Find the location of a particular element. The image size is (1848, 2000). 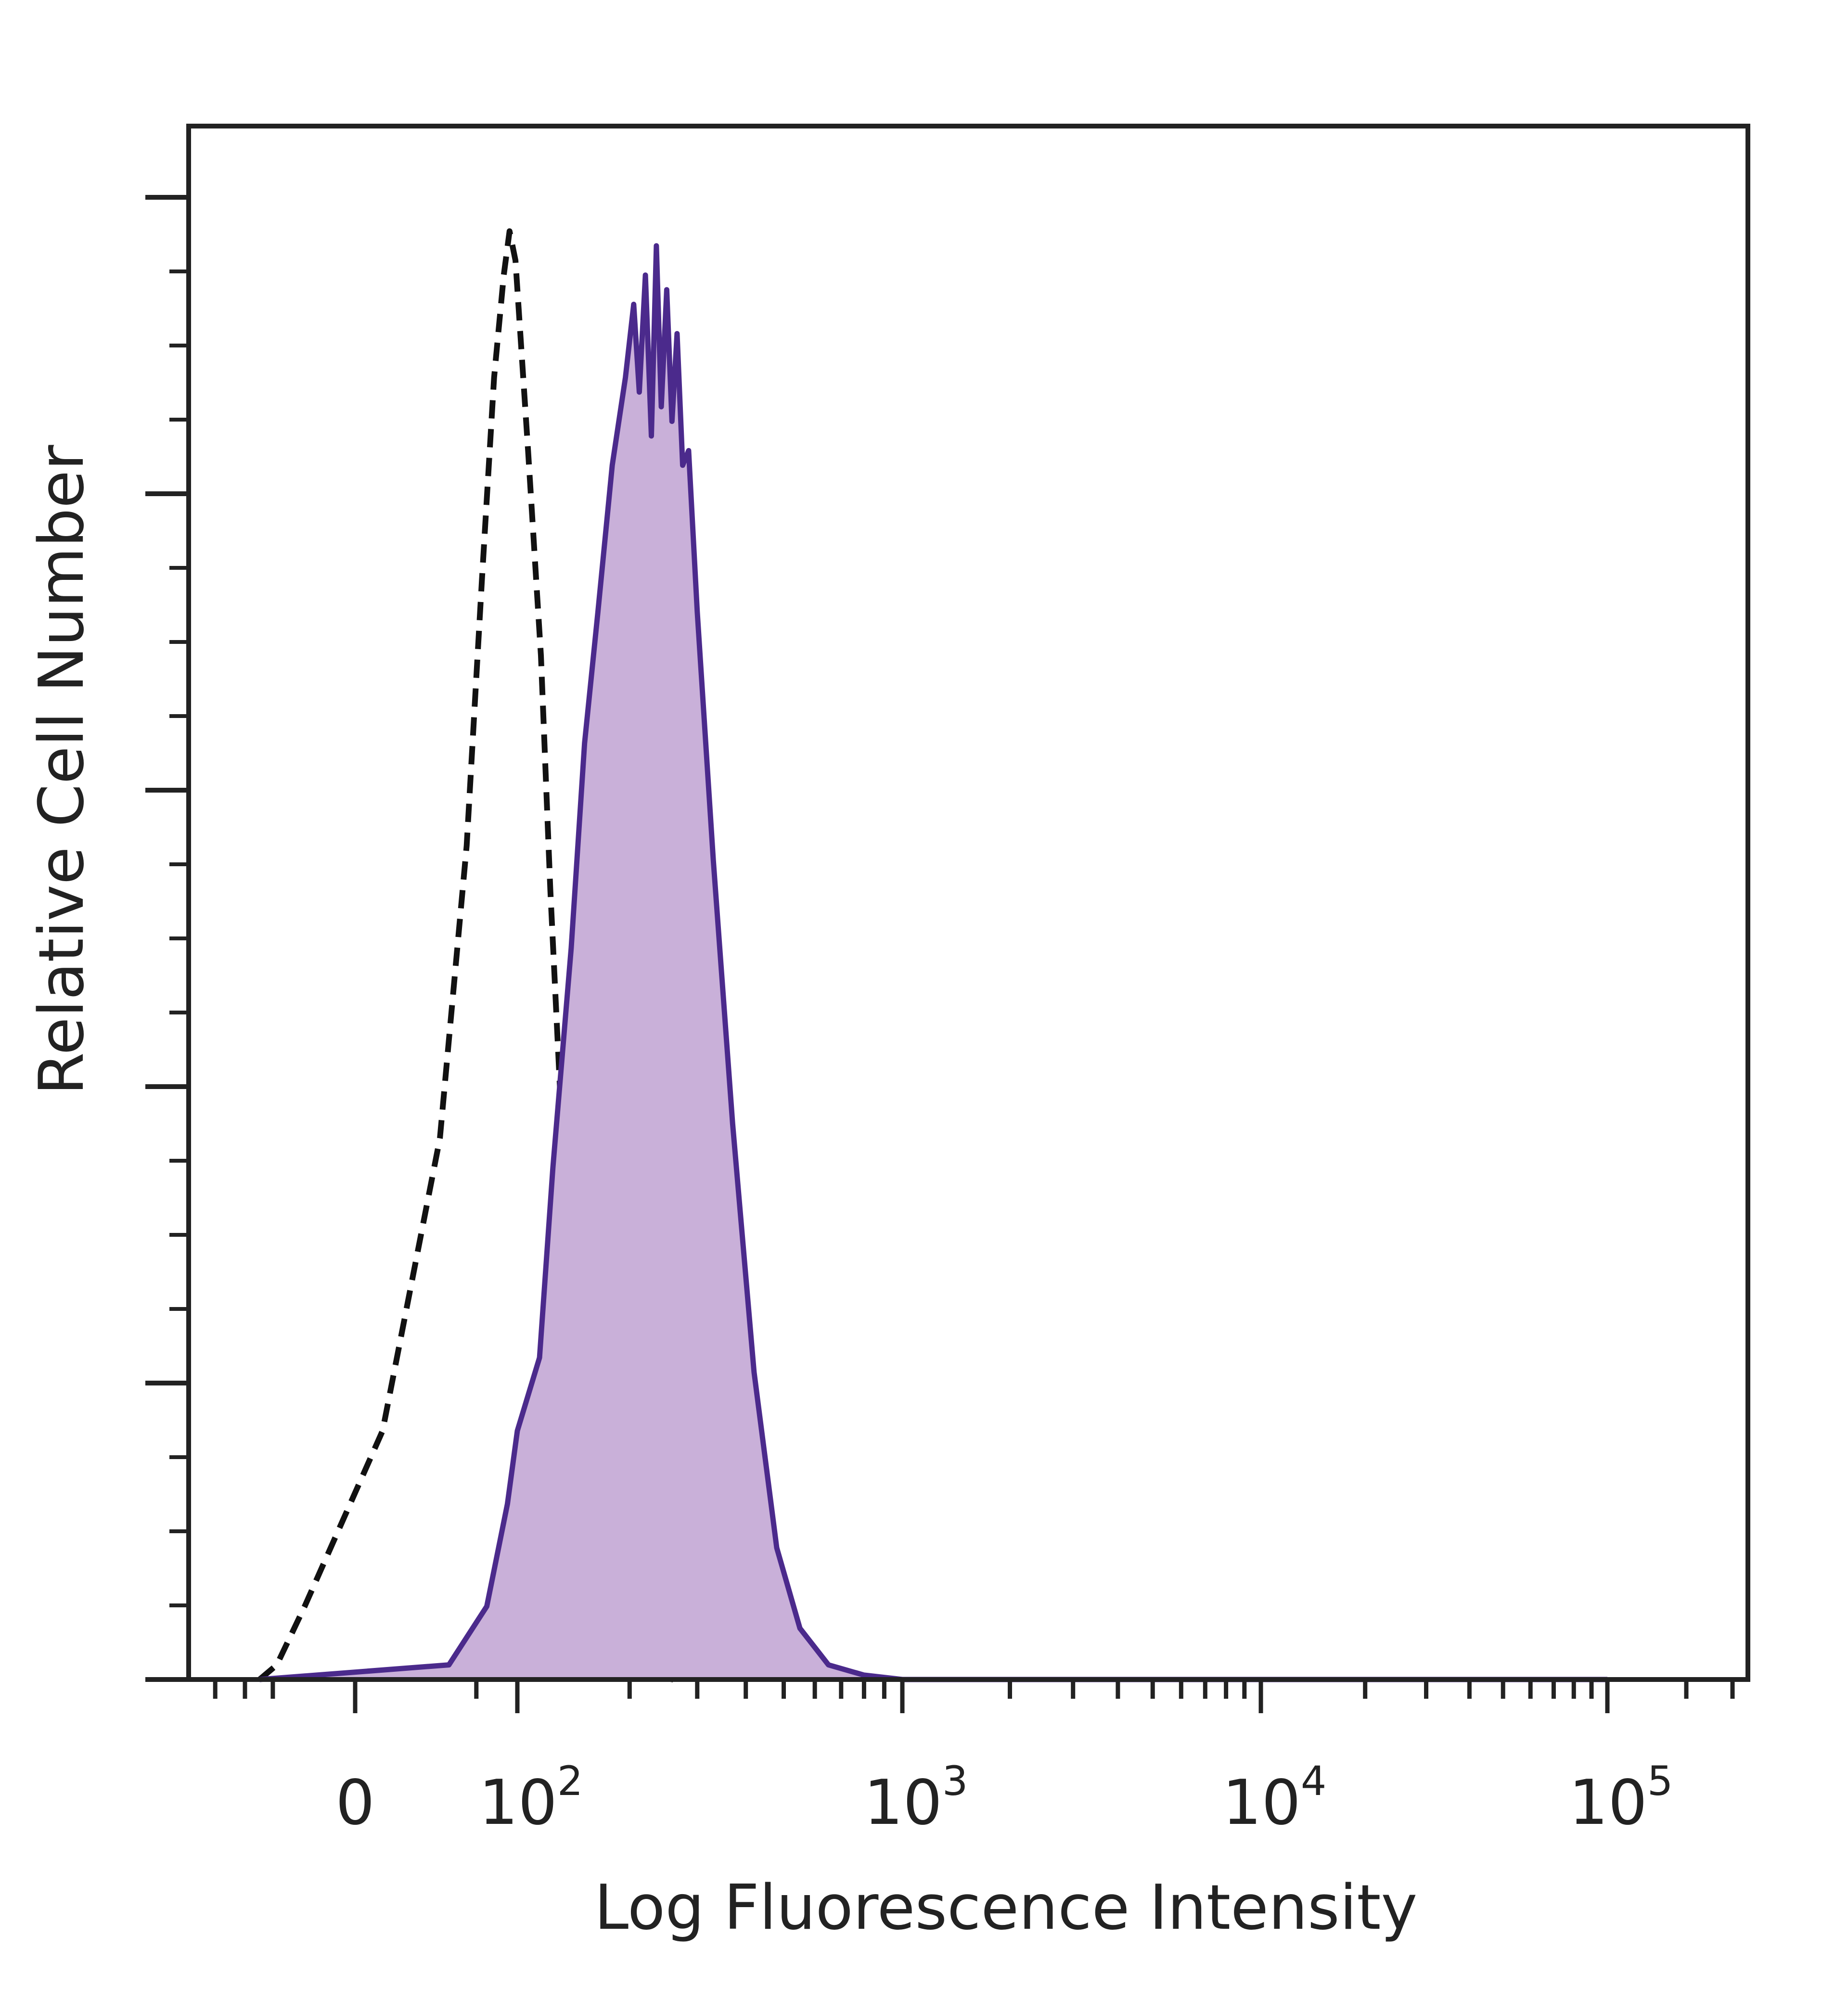

x-axis-tick-labels: 0 10² 10³ 10⁴ 10⁵ is located at coordinates (1004, 1798).